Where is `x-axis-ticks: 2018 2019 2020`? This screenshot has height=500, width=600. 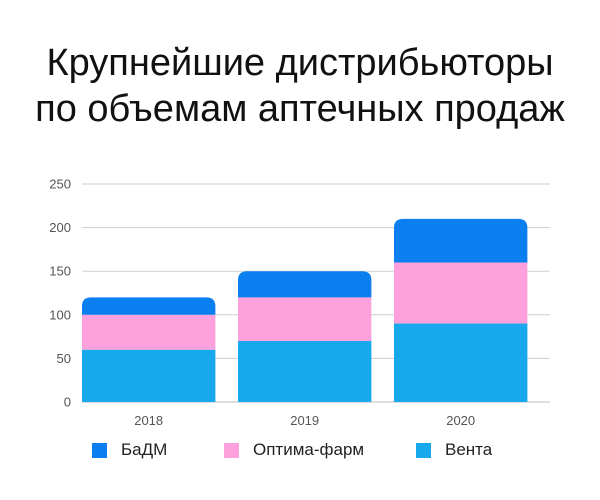
x-axis-ticks: 2018 2019 2020 is located at coordinates (304, 420).